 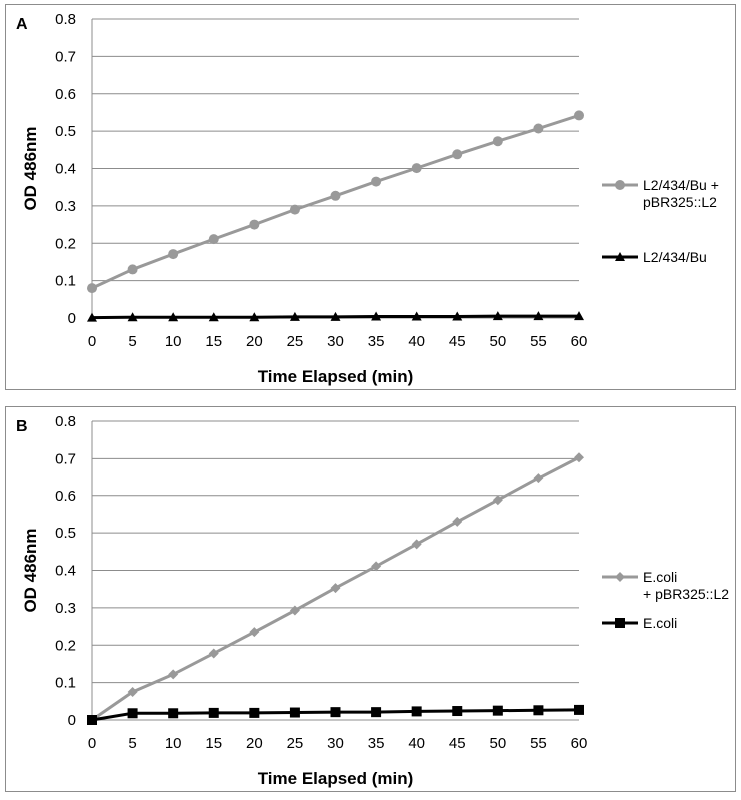 What do you see at coordinates (681, 185) in the screenshot?
I see `legend-label-0: L2/434/Bu +` at bounding box center [681, 185].